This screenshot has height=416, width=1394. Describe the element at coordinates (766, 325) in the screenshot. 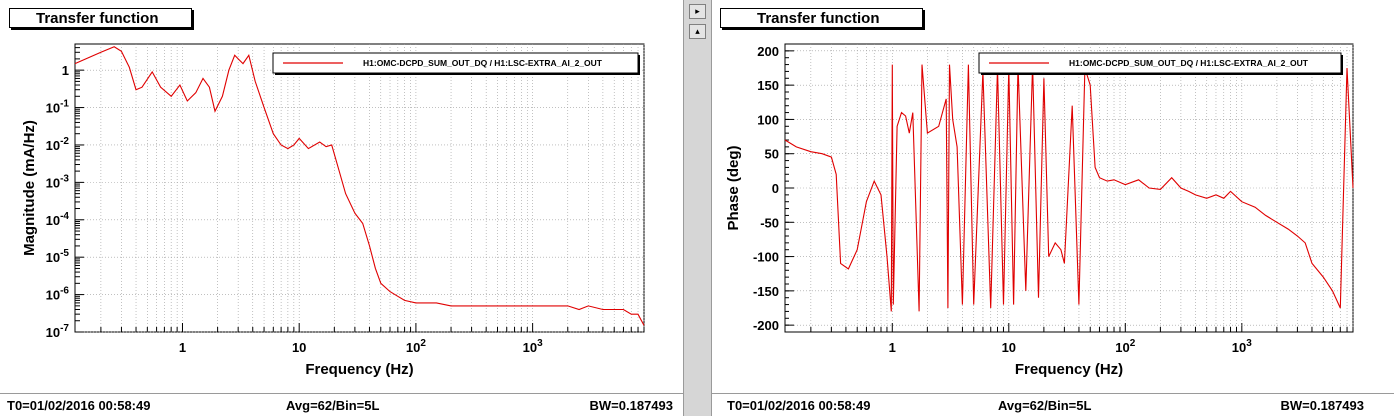

I see `y-tick-label: -200` at that location.